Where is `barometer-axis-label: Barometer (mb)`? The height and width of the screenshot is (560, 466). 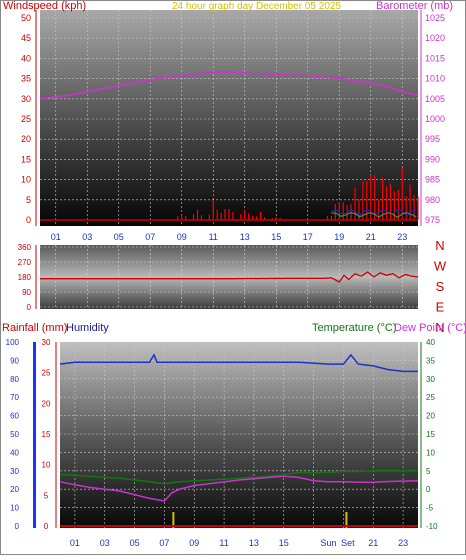 barometer-axis-label: Barometer (mb) is located at coordinates (414, 6).